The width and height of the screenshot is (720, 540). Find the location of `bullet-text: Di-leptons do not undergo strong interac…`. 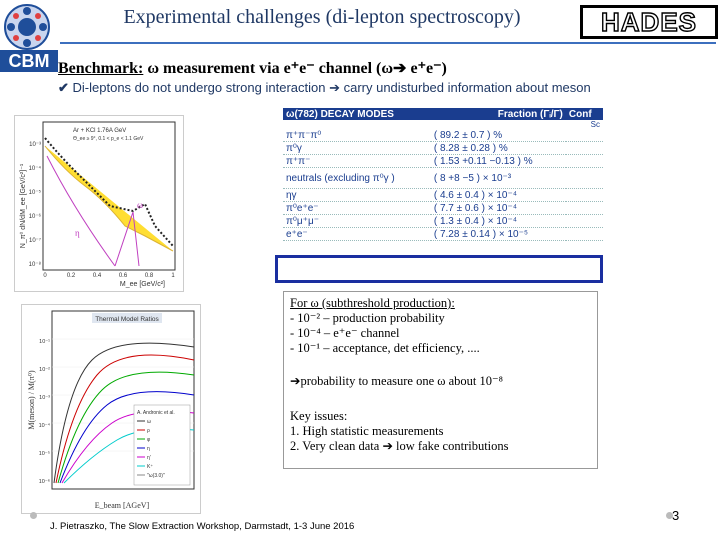

bullet-text: Di-leptons do not undergo strong interac… is located at coordinates (331, 87).